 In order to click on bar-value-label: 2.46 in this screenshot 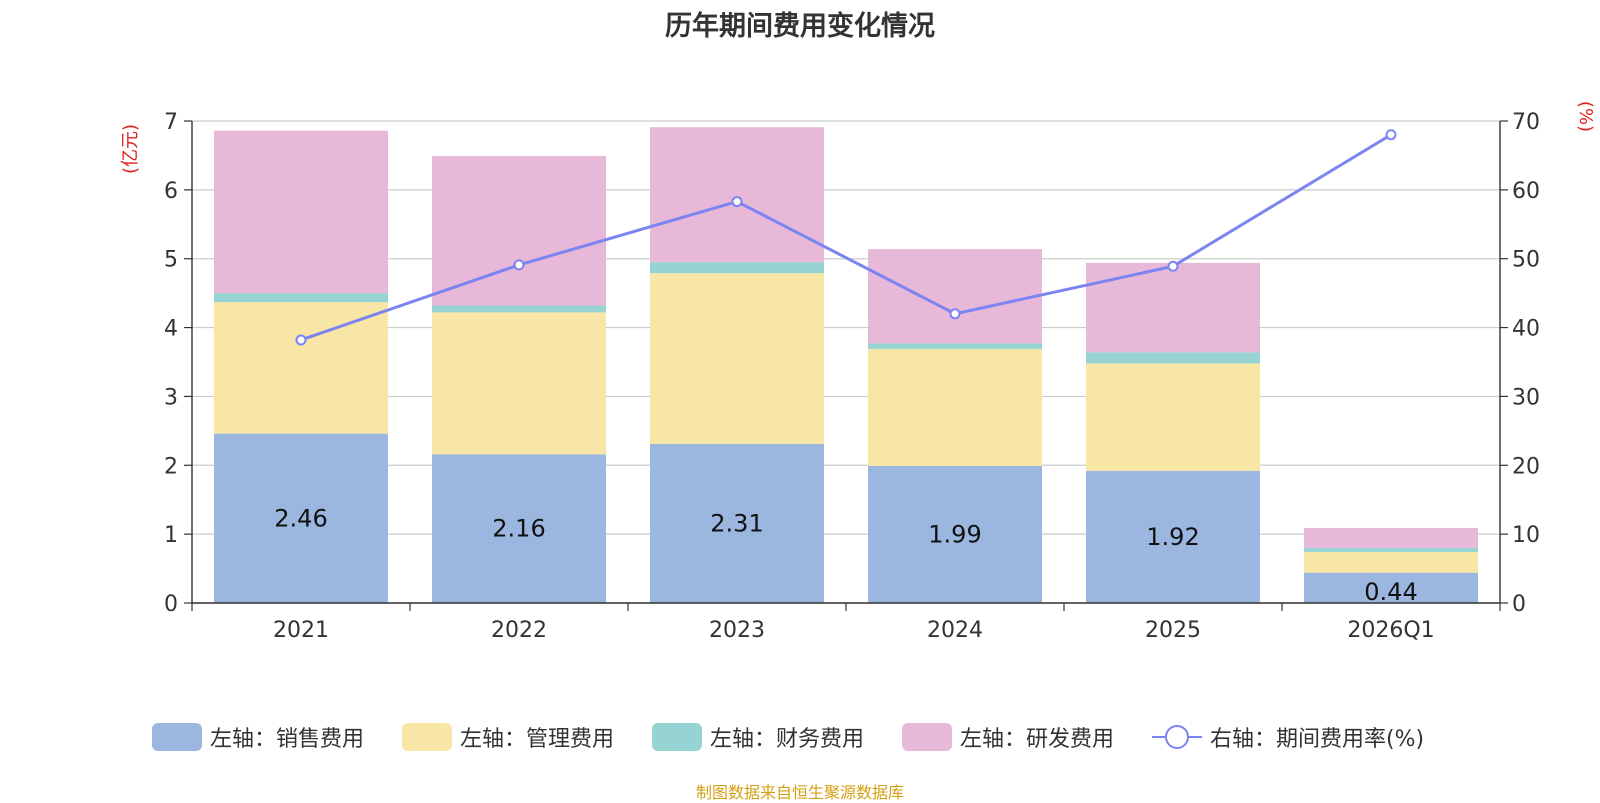, I will do `click(300, 518)`.